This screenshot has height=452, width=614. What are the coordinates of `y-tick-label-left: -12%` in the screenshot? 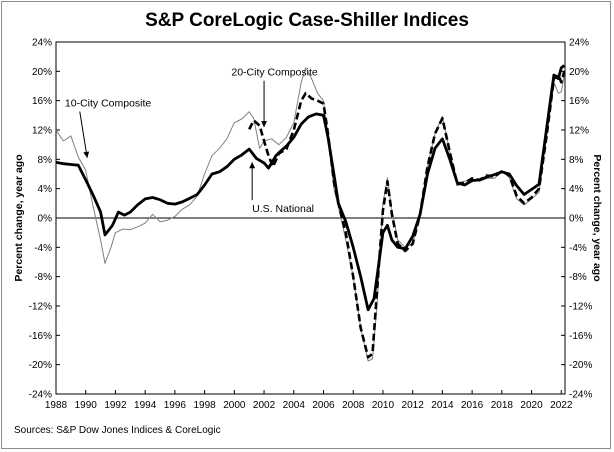 It's located at (40, 307).